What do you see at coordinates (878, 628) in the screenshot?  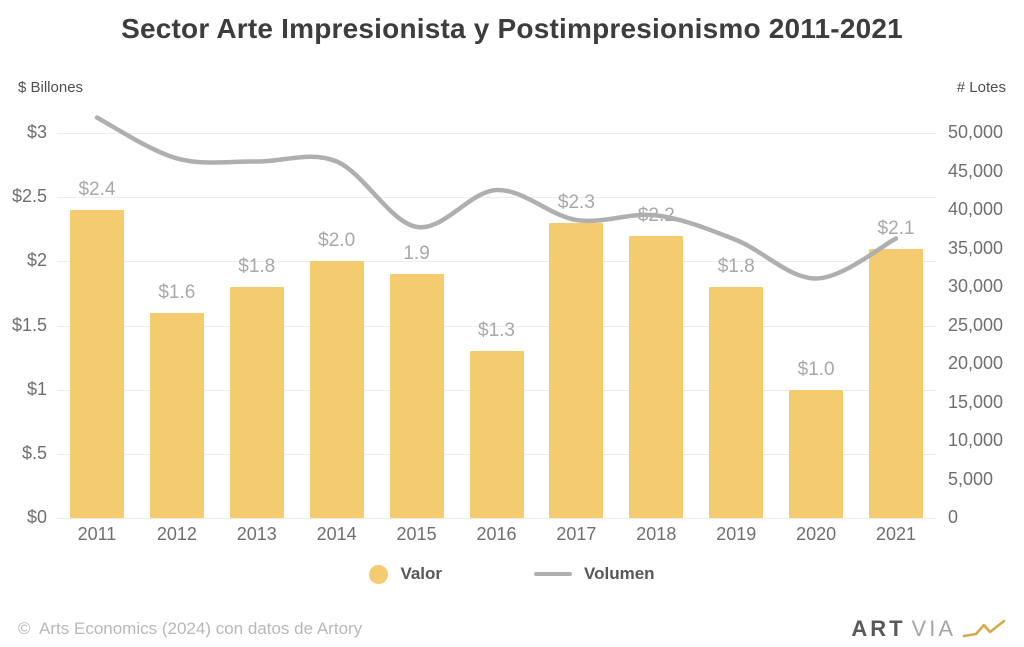 I see `brand-text-art: ART` at bounding box center [878, 628].